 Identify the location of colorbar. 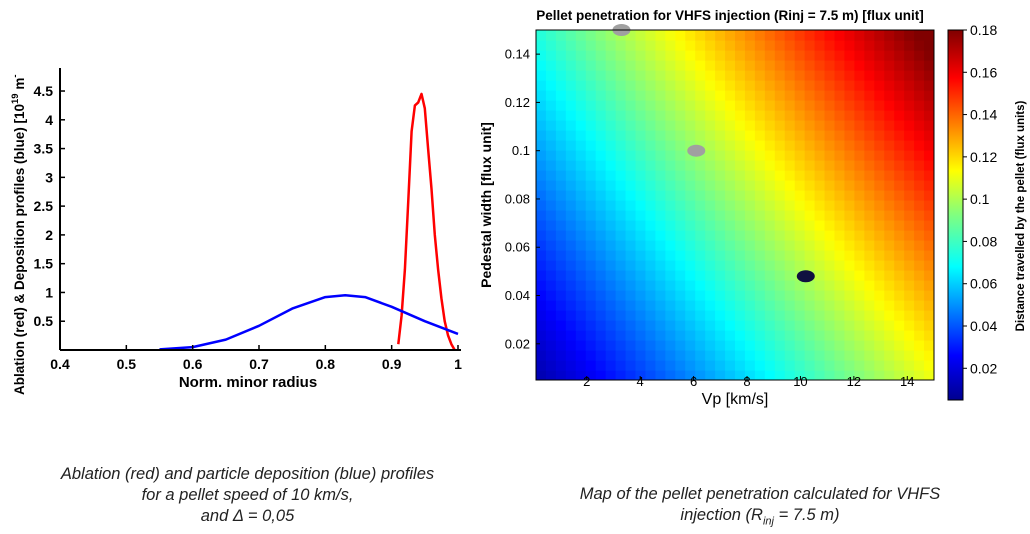
(955, 215).